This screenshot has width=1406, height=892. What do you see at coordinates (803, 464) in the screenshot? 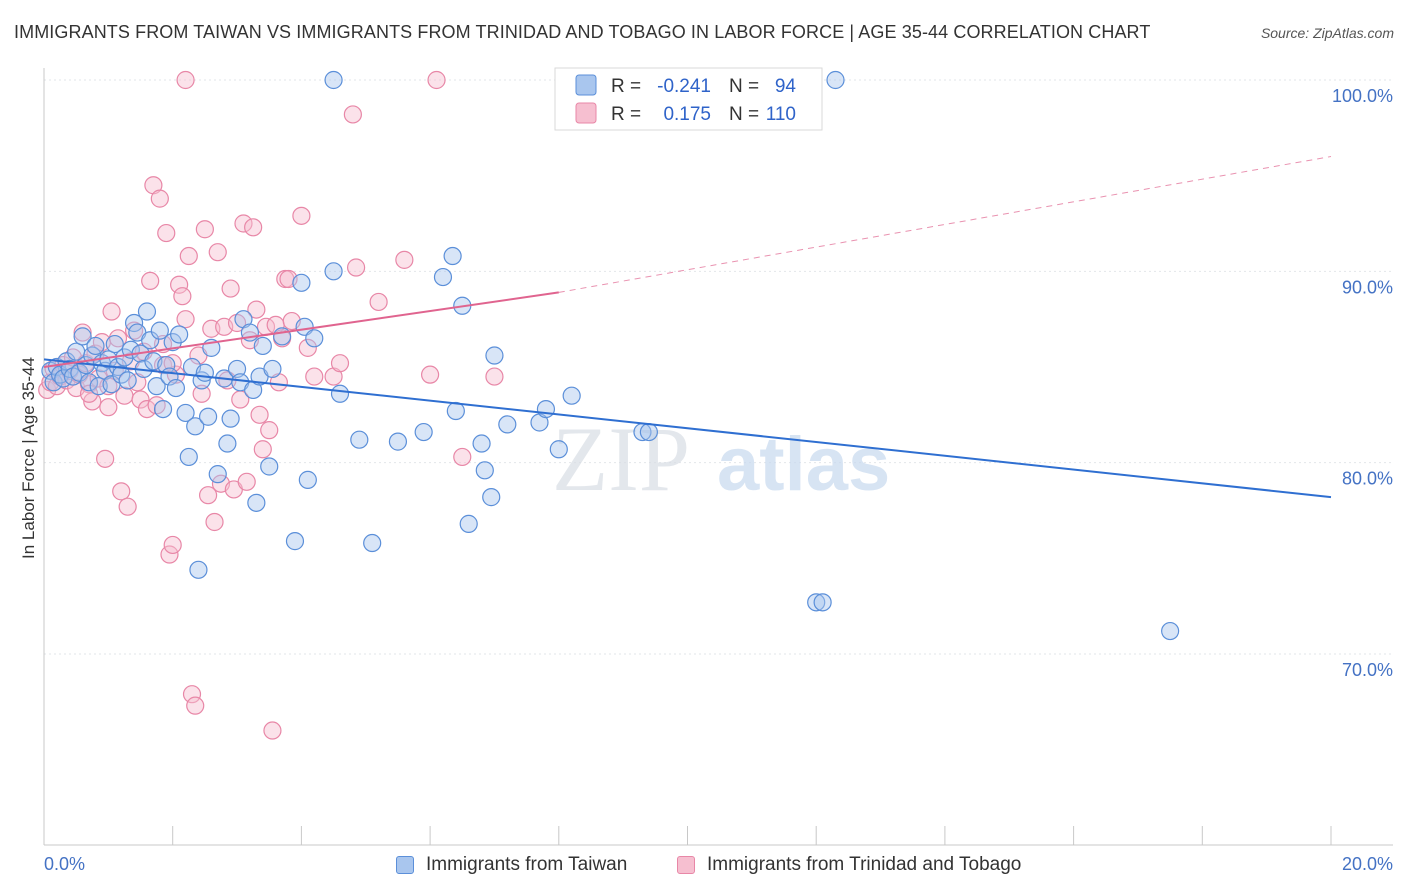
I see `watermark-atlas: atlas` at bounding box center [803, 464].